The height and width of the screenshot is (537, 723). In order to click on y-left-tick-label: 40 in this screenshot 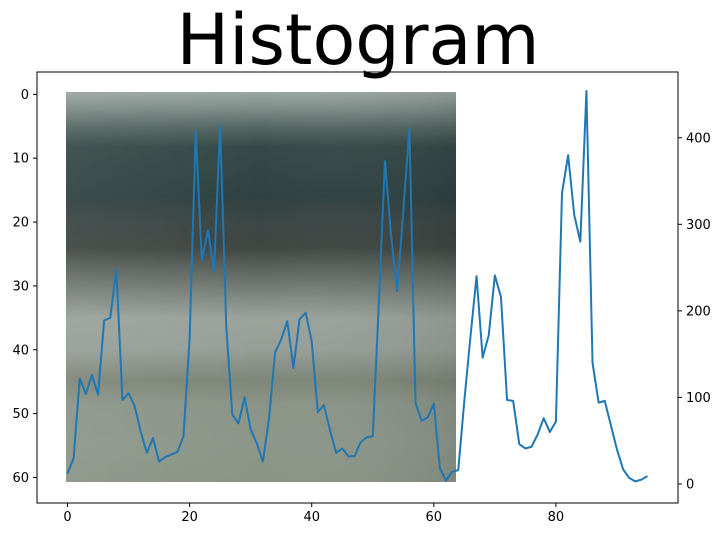, I will do `click(20, 350)`.